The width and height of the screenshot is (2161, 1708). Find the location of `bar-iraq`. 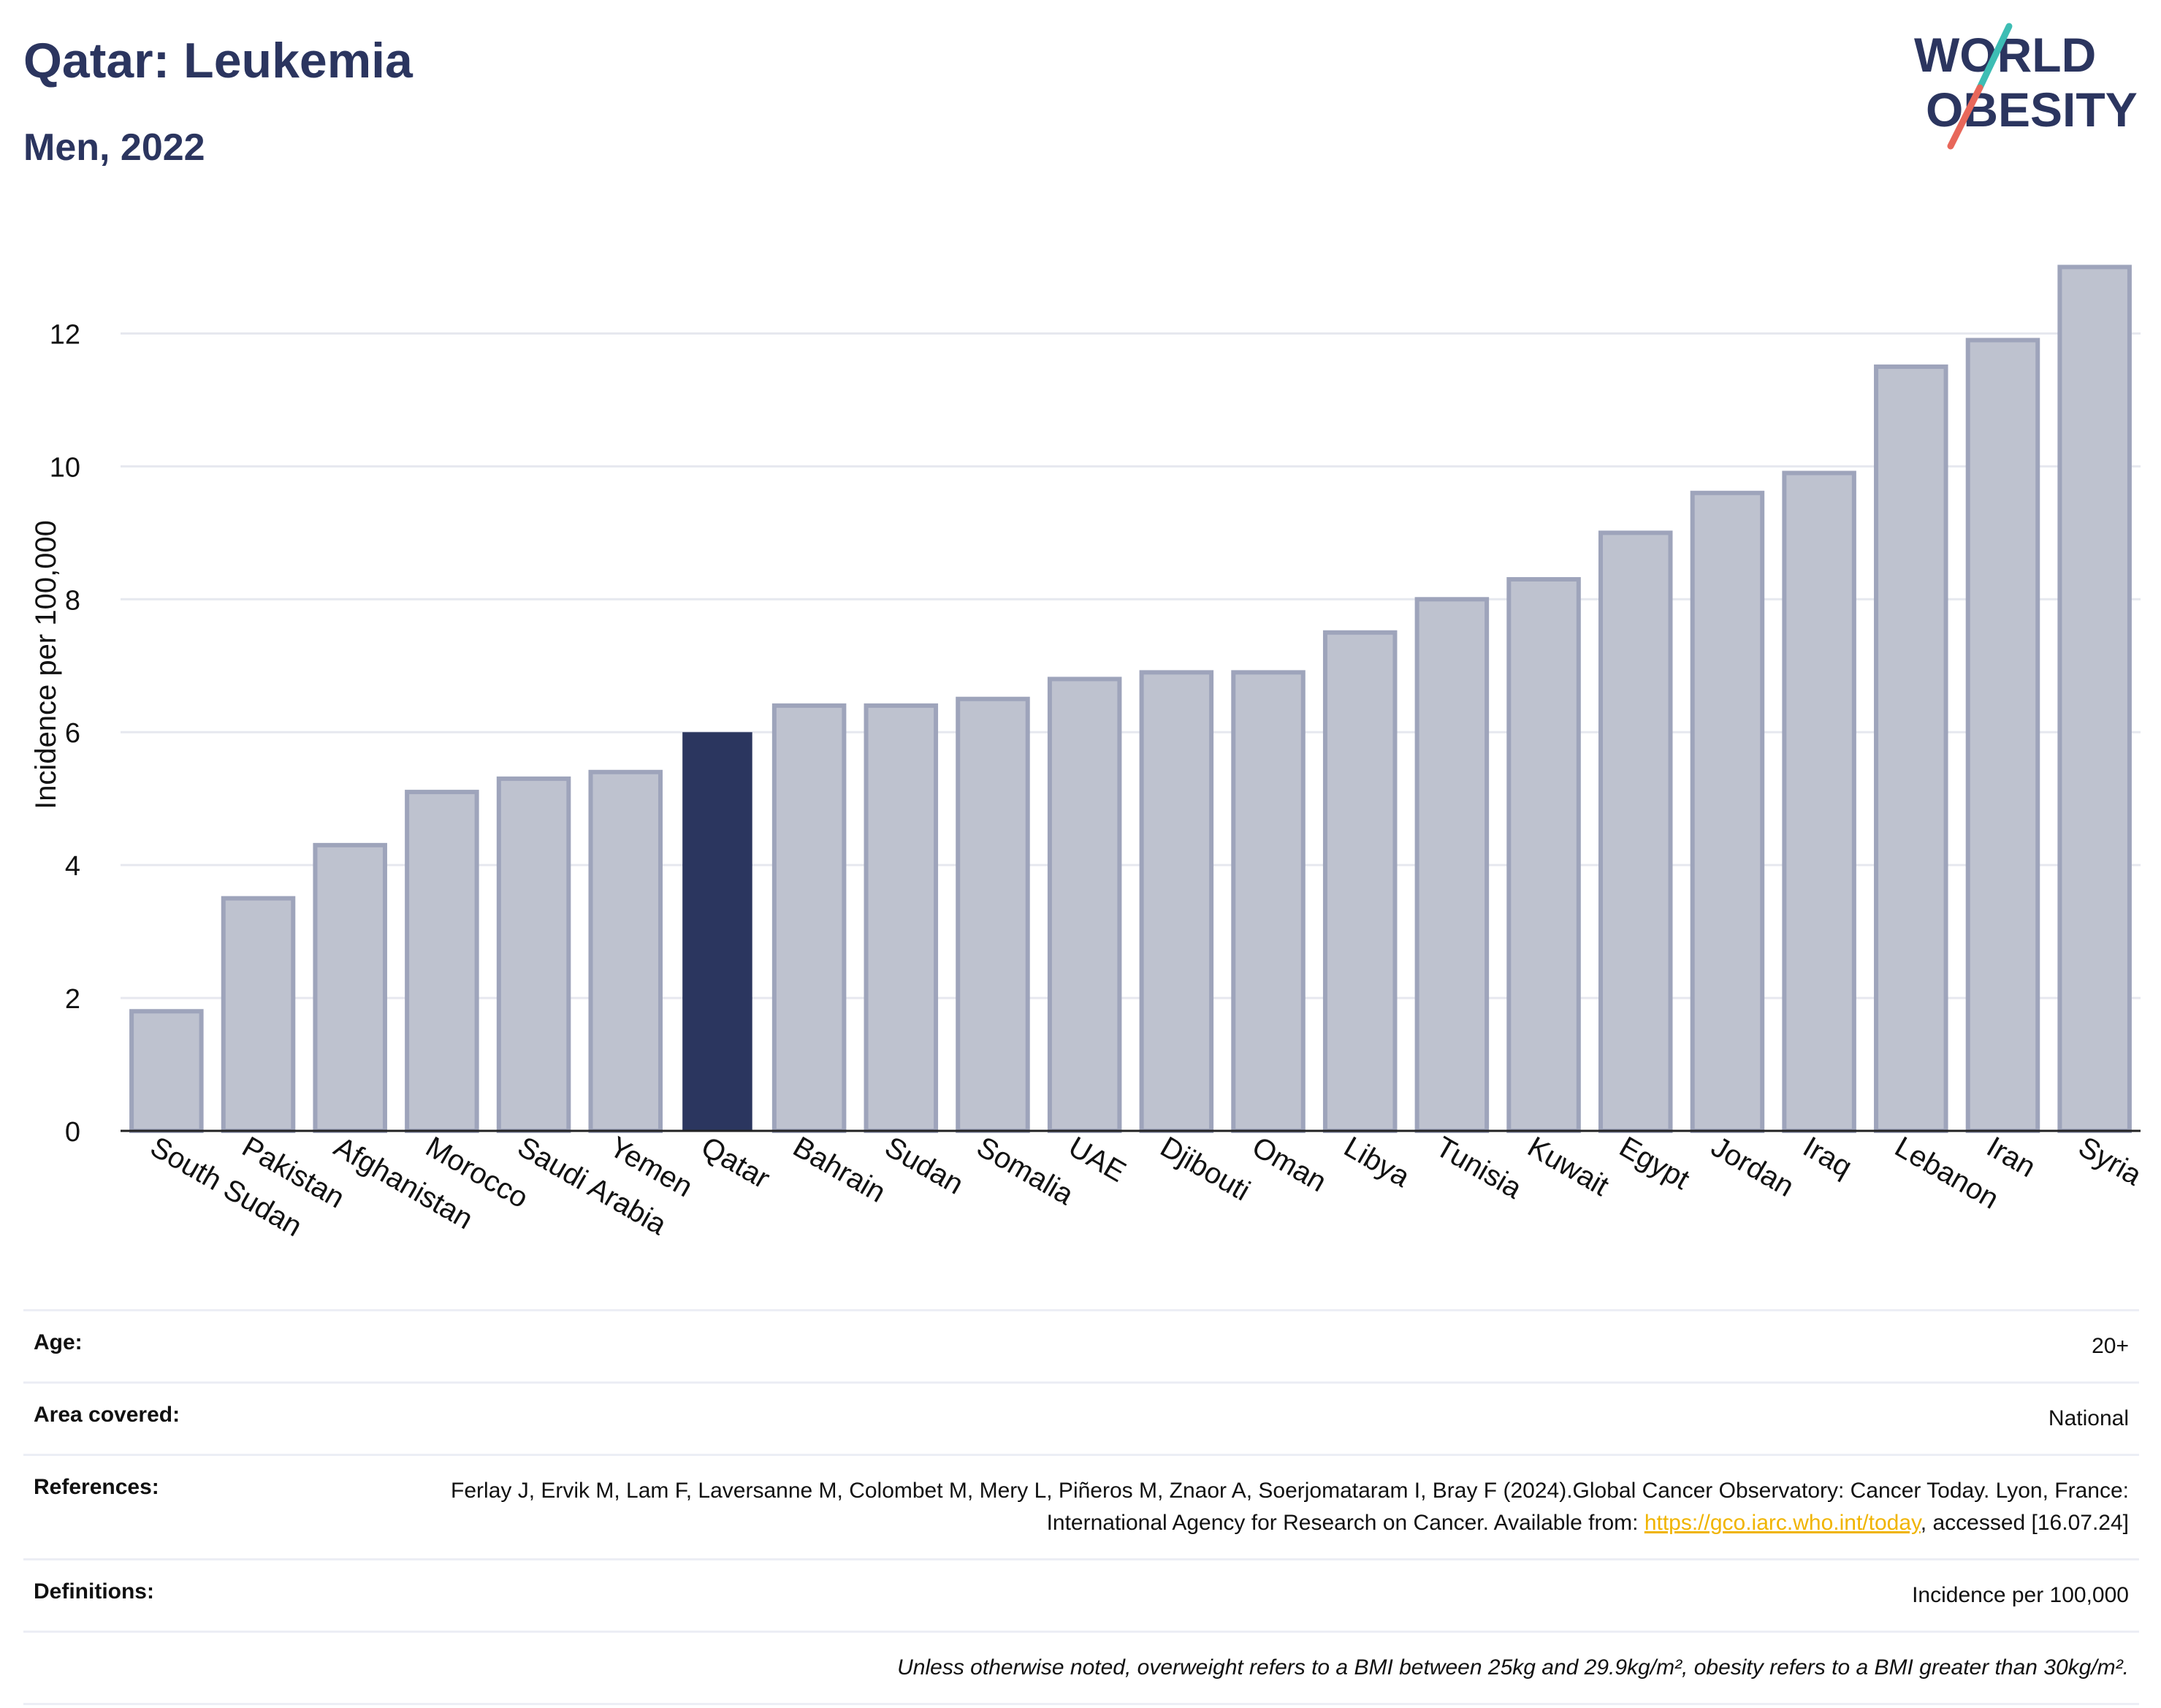

bar-iraq is located at coordinates (1819, 801).